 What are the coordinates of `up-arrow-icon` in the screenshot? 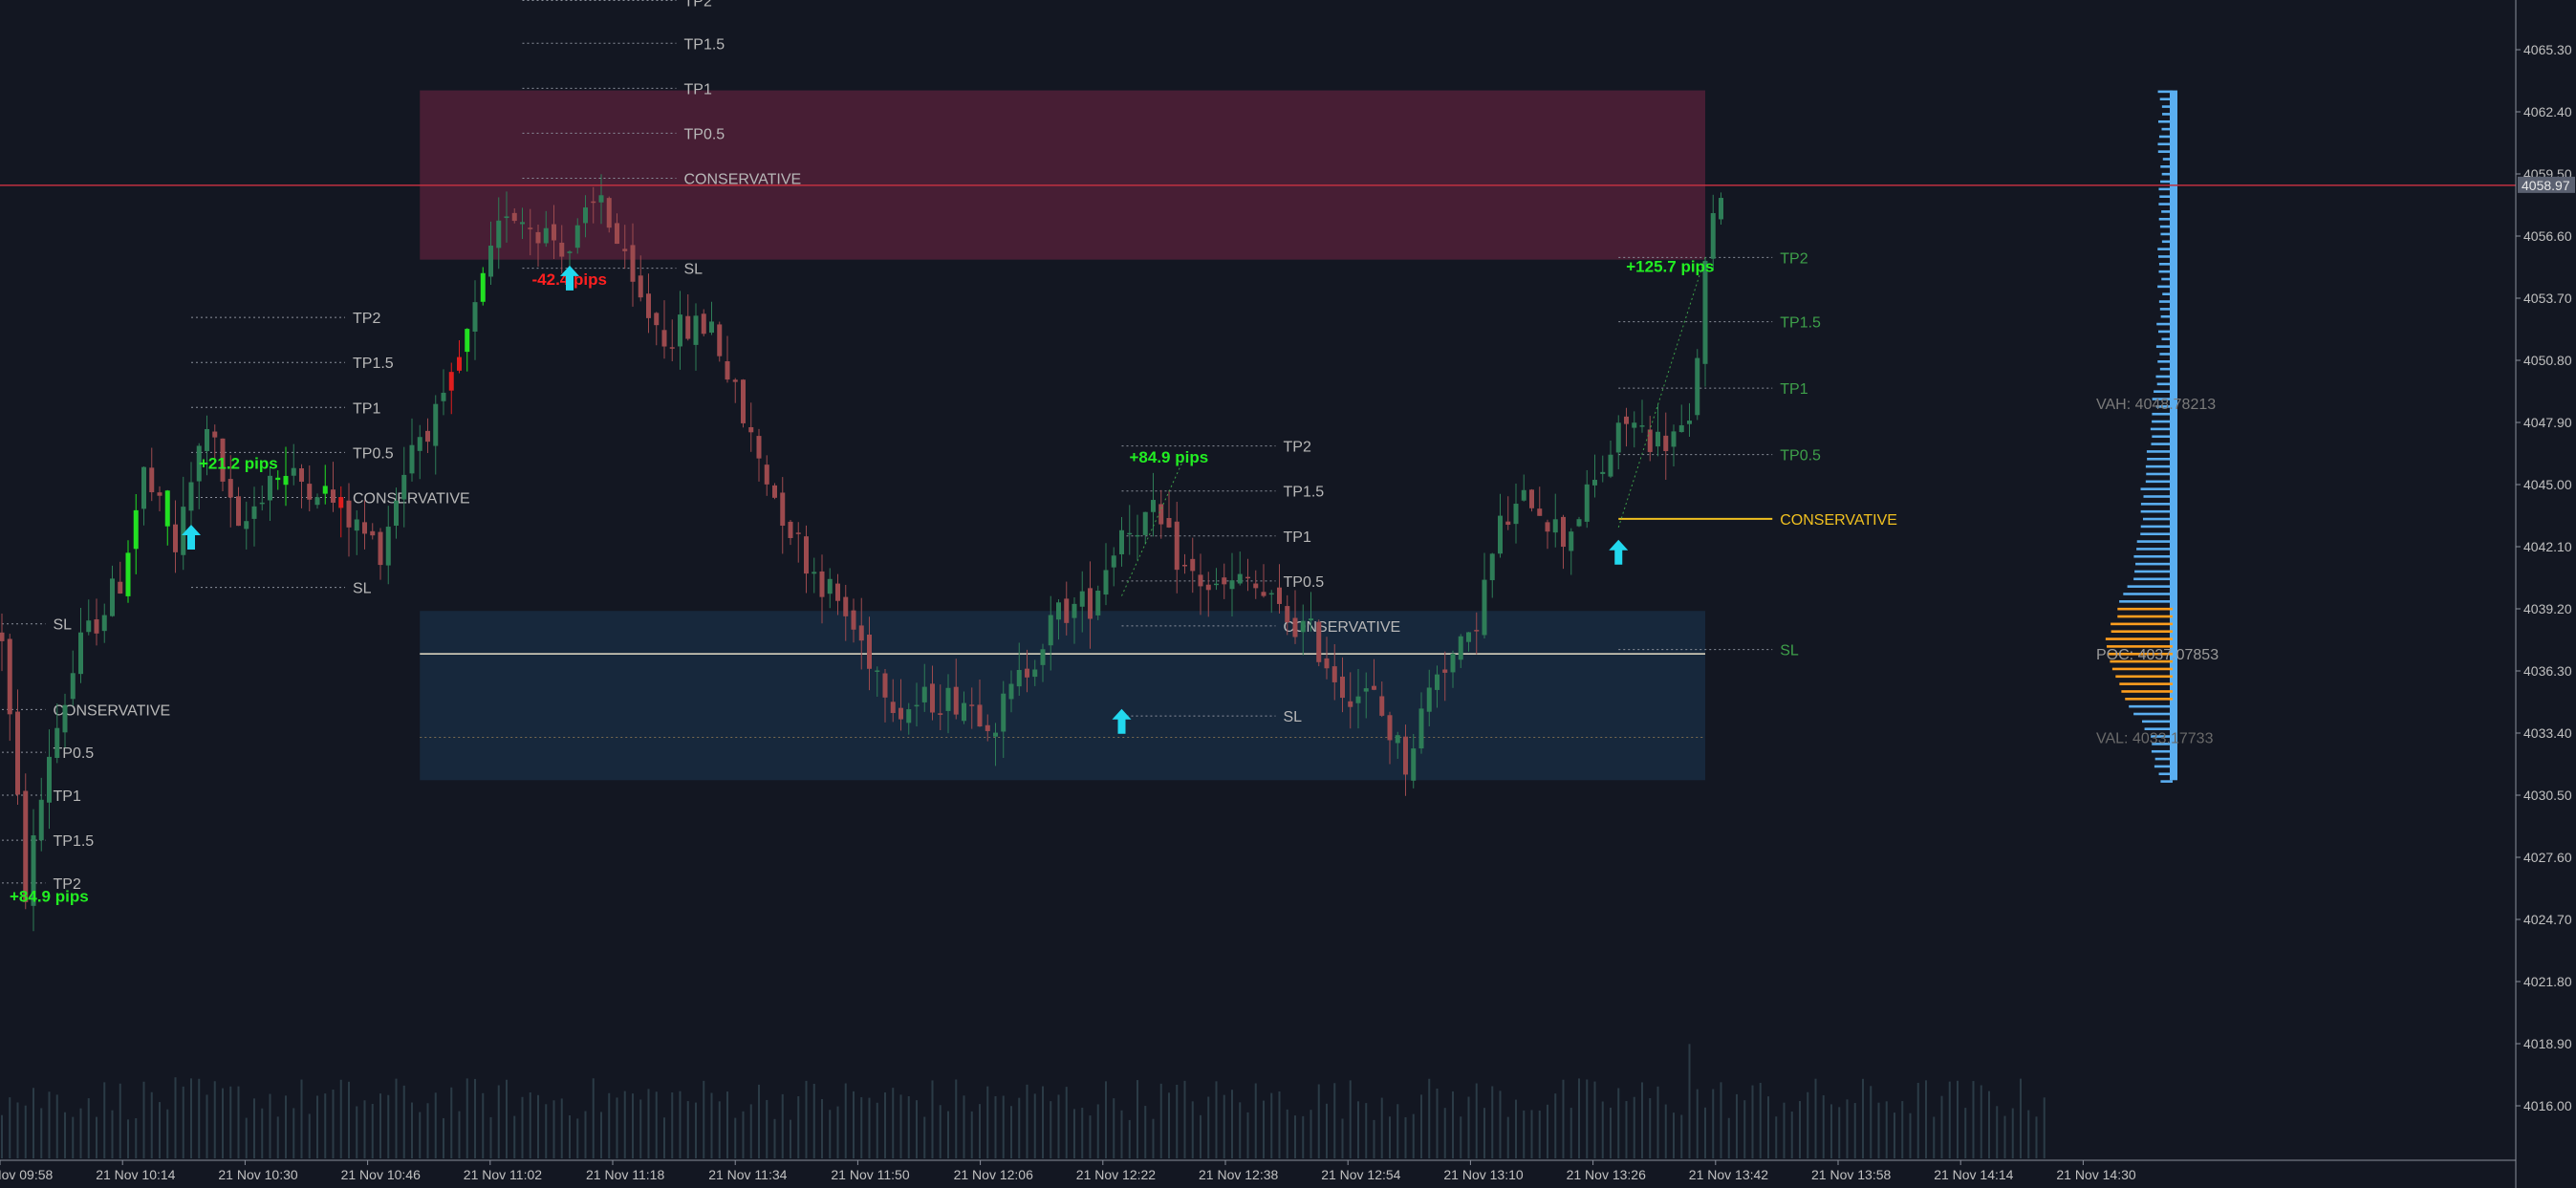 It's located at (191, 538).